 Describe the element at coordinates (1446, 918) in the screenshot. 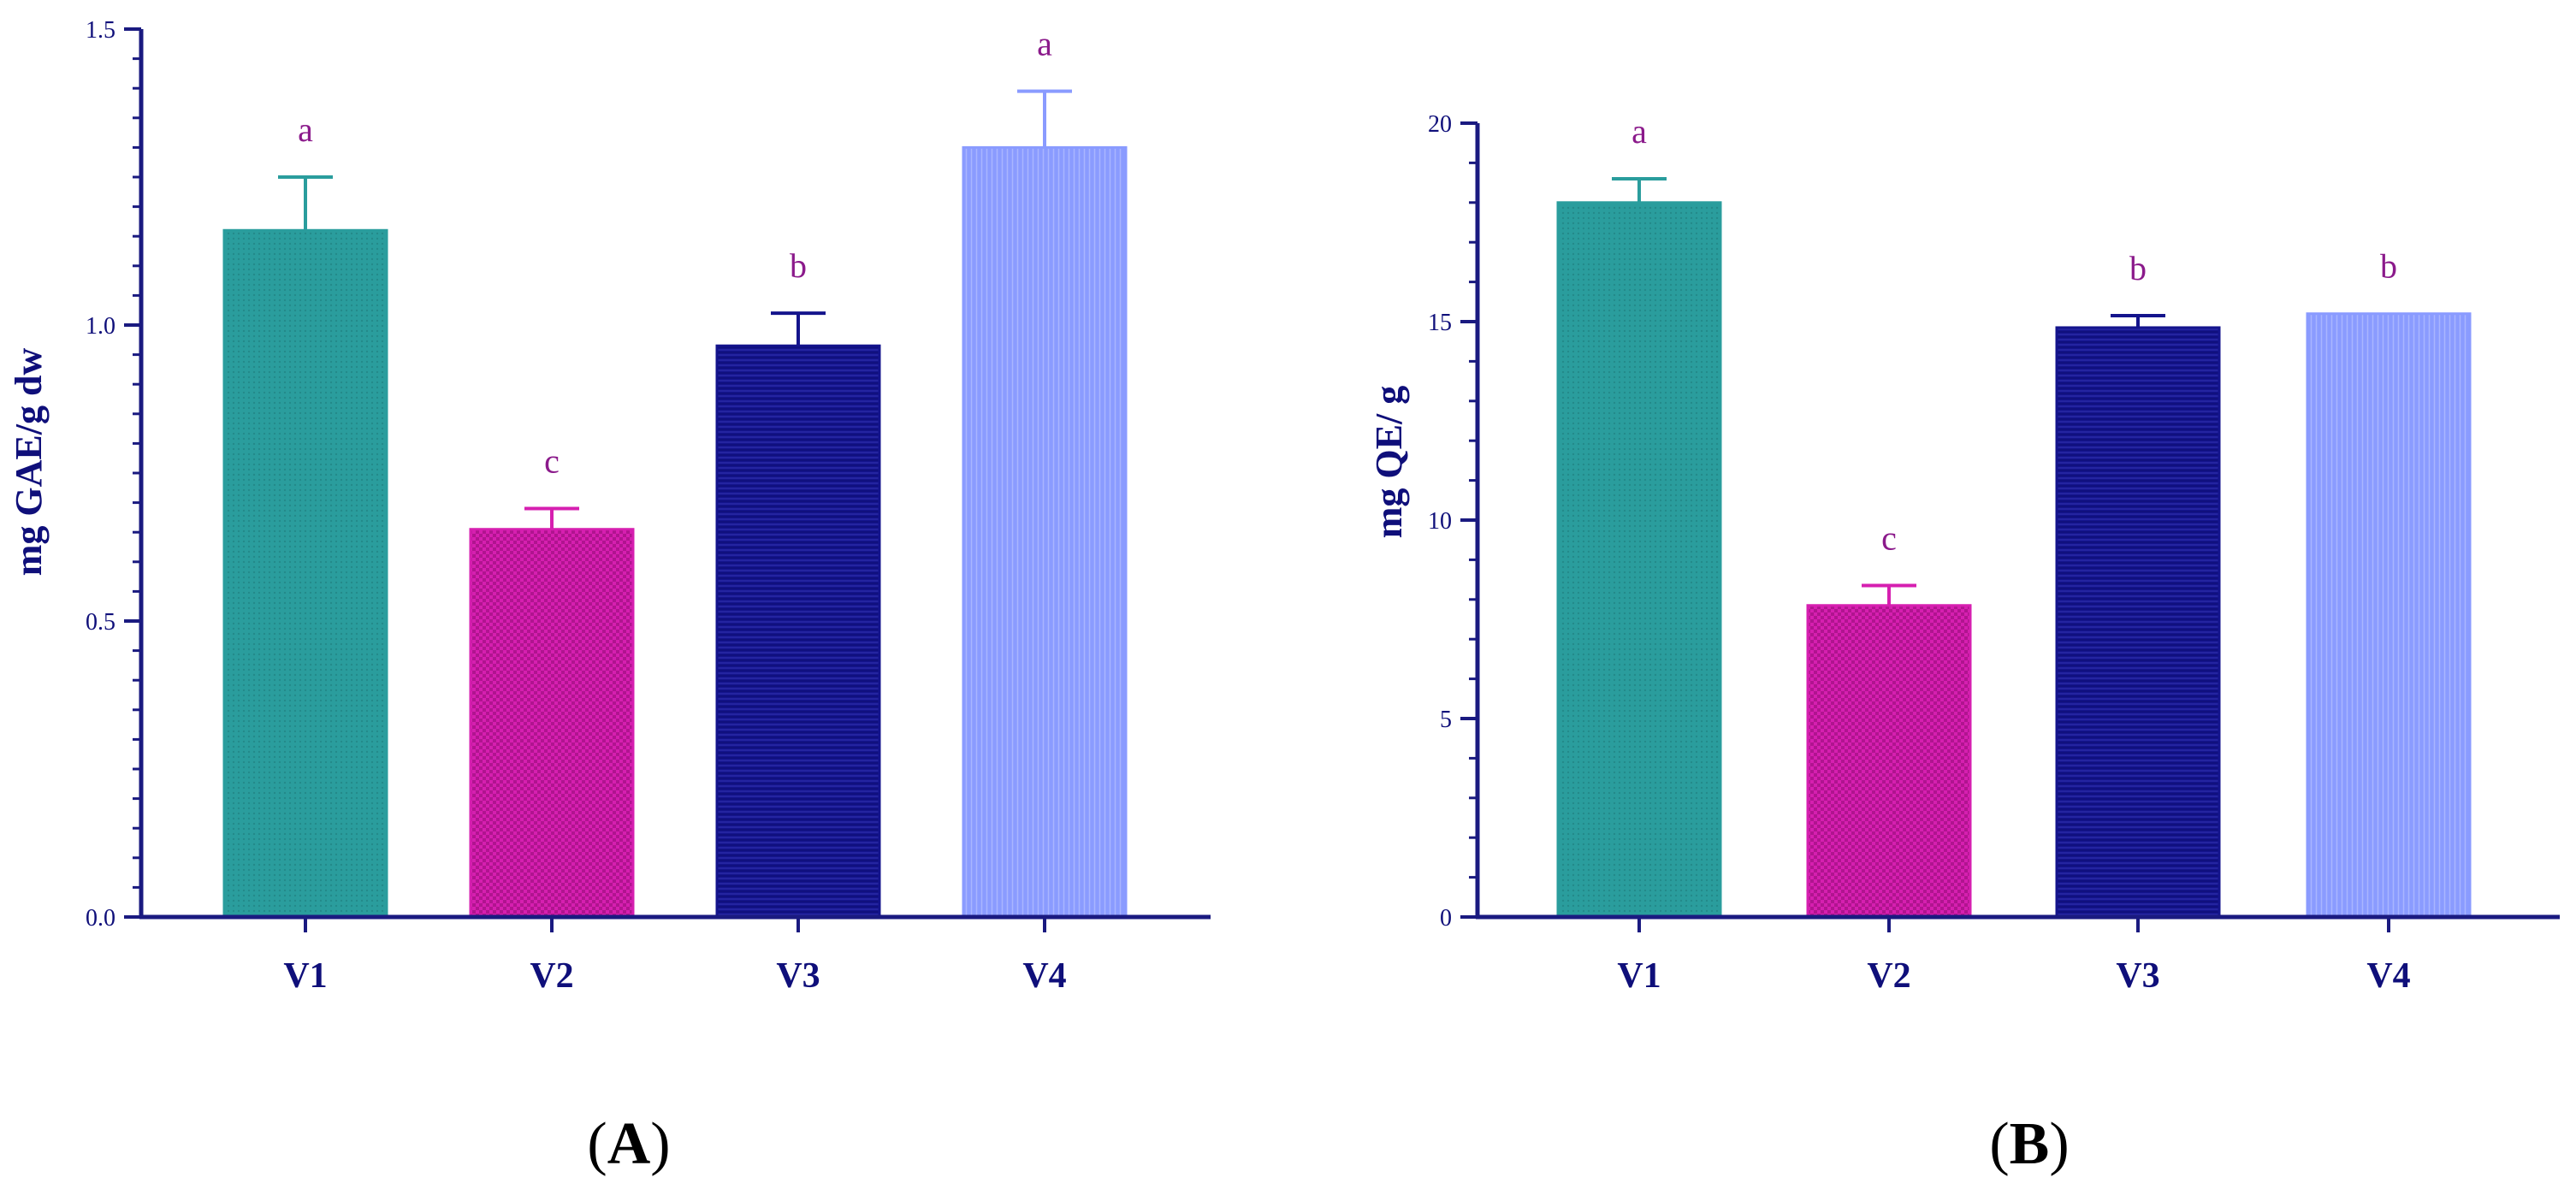

I see `y-tick-label: 0` at that location.